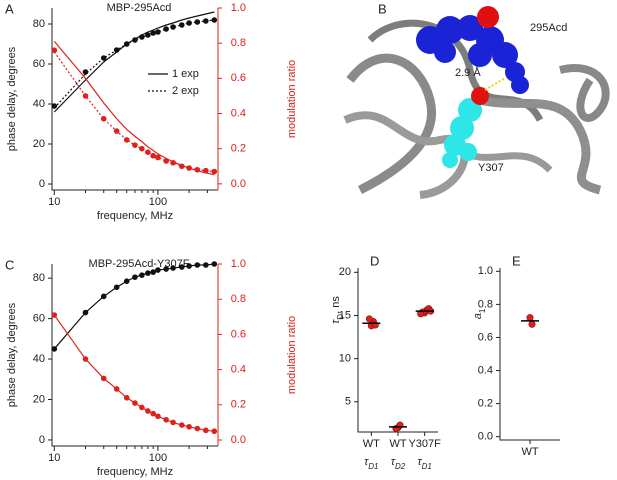 This screenshot has height=480, width=617. I want to click on y-tick-label: 0.2, so click(485, 404).